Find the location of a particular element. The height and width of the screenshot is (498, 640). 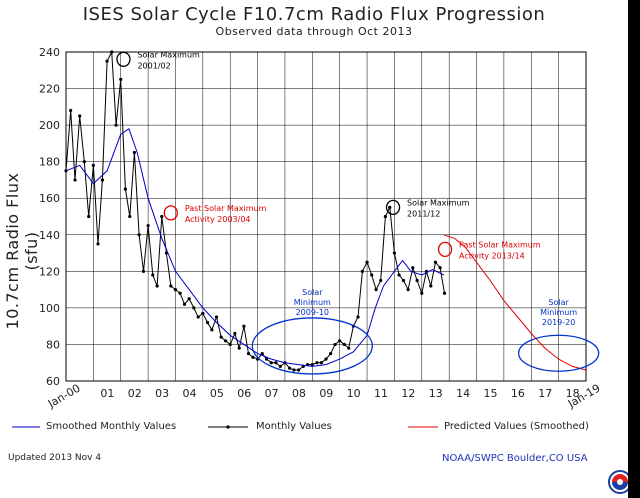

x-tick-label: 12 is located at coordinates (408, 393).